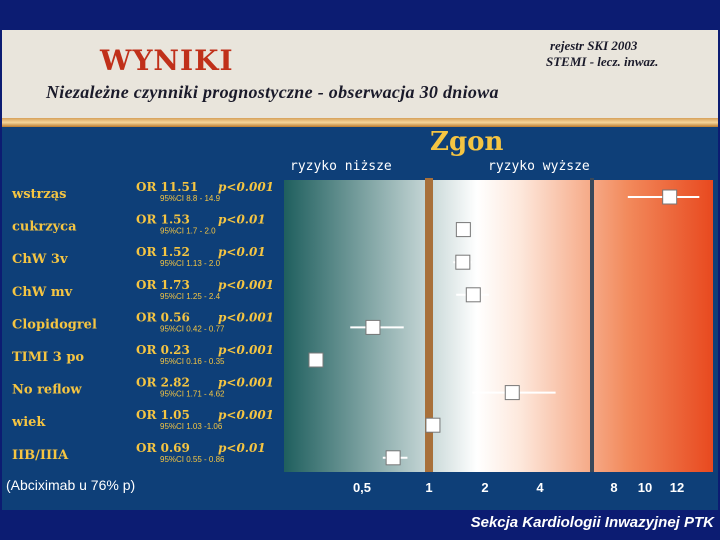 This screenshot has height=540, width=720. I want to click on confidence-interval-label: 95%CI 1.25 - 2.4, so click(190, 296).